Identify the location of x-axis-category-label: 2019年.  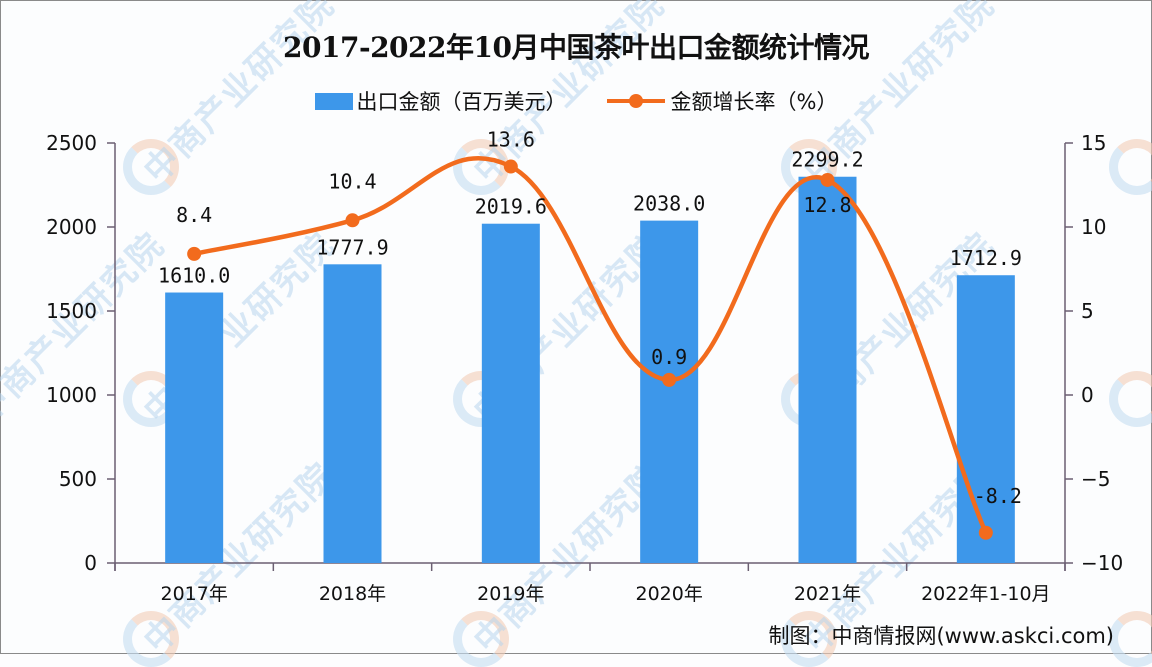
(510, 594).